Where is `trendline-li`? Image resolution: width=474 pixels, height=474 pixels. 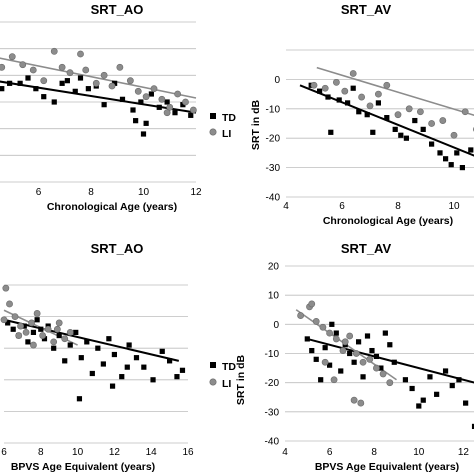
trendline-li is located at coordinates (395, 91).